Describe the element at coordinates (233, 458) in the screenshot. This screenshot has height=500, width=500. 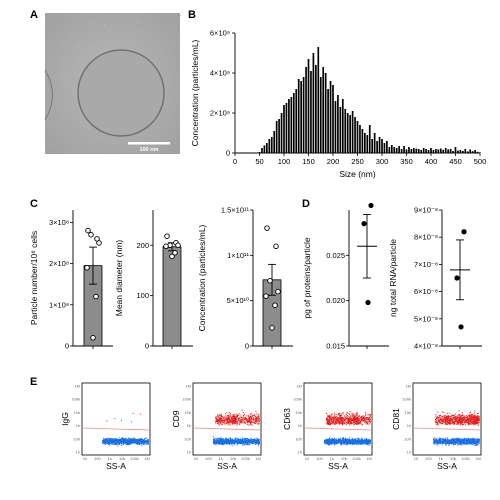
I see `x-tick-label: 10k` at that location.